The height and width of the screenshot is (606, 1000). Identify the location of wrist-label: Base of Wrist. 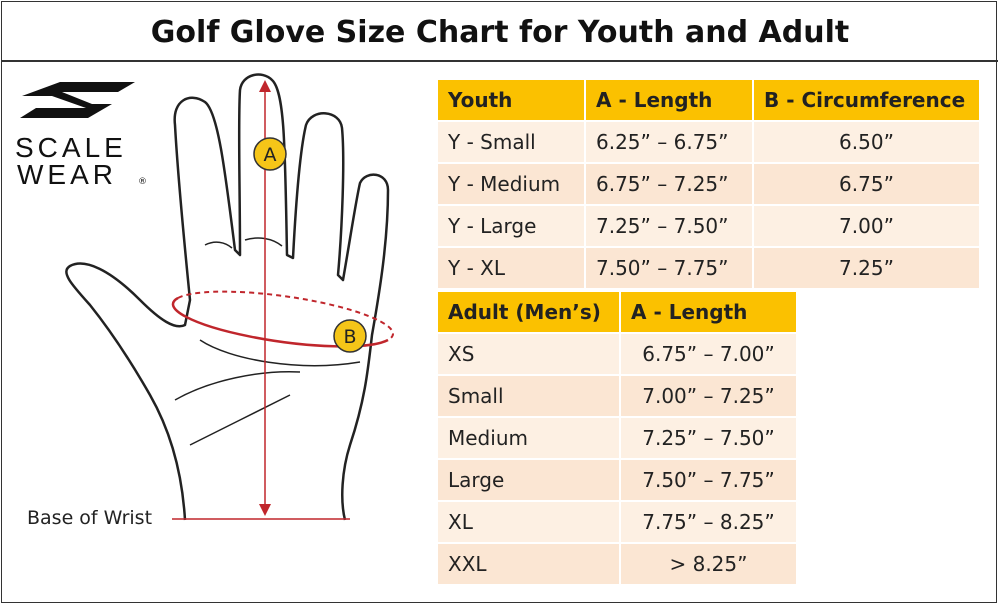
(89, 518).